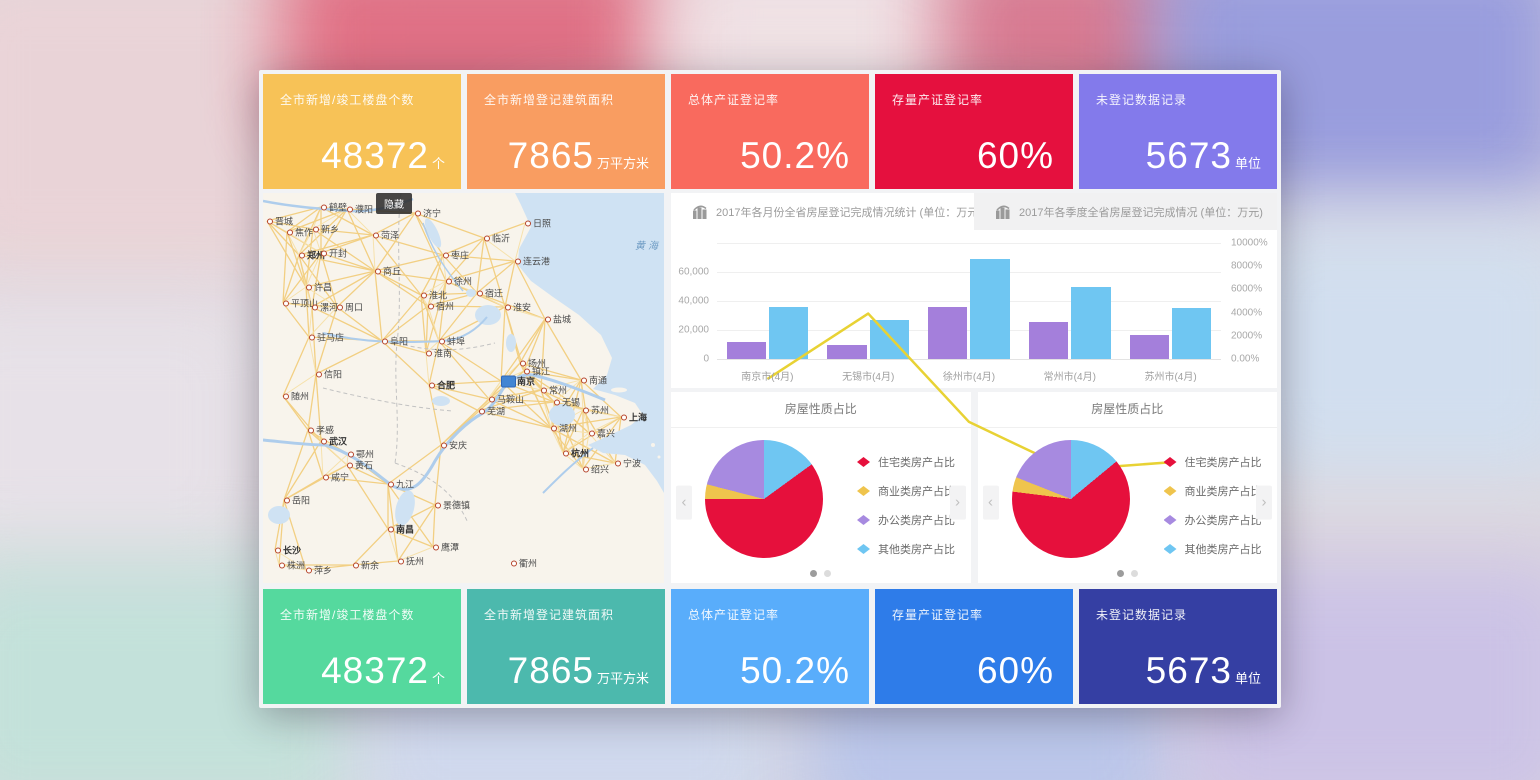 This screenshot has height=780, width=1540. What do you see at coordinates (350, 307) in the screenshot?
I see `map-city-label: 周口` at bounding box center [350, 307].